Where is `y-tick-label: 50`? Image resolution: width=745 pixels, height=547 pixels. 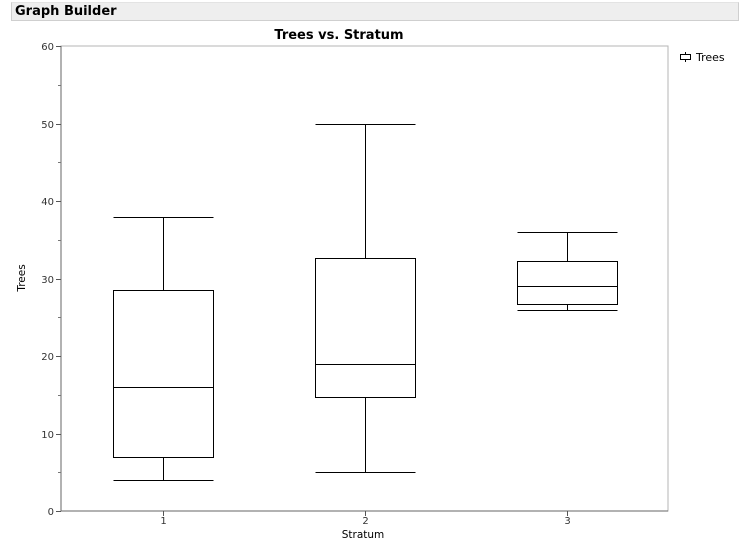
y-tick-label: 50 is located at coordinates (47, 125).